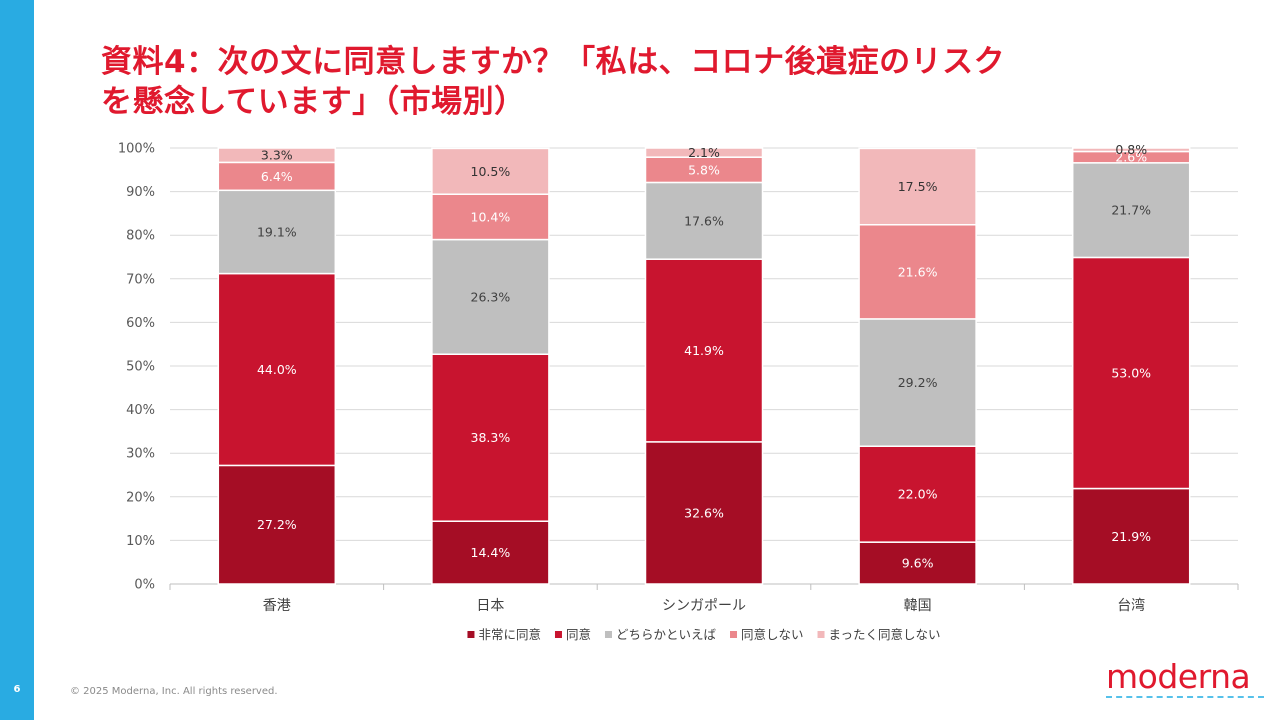 The image size is (1280, 720). Describe the element at coordinates (509, 634) in the screenshot. I see `legend-label: 非常に同意` at that location.